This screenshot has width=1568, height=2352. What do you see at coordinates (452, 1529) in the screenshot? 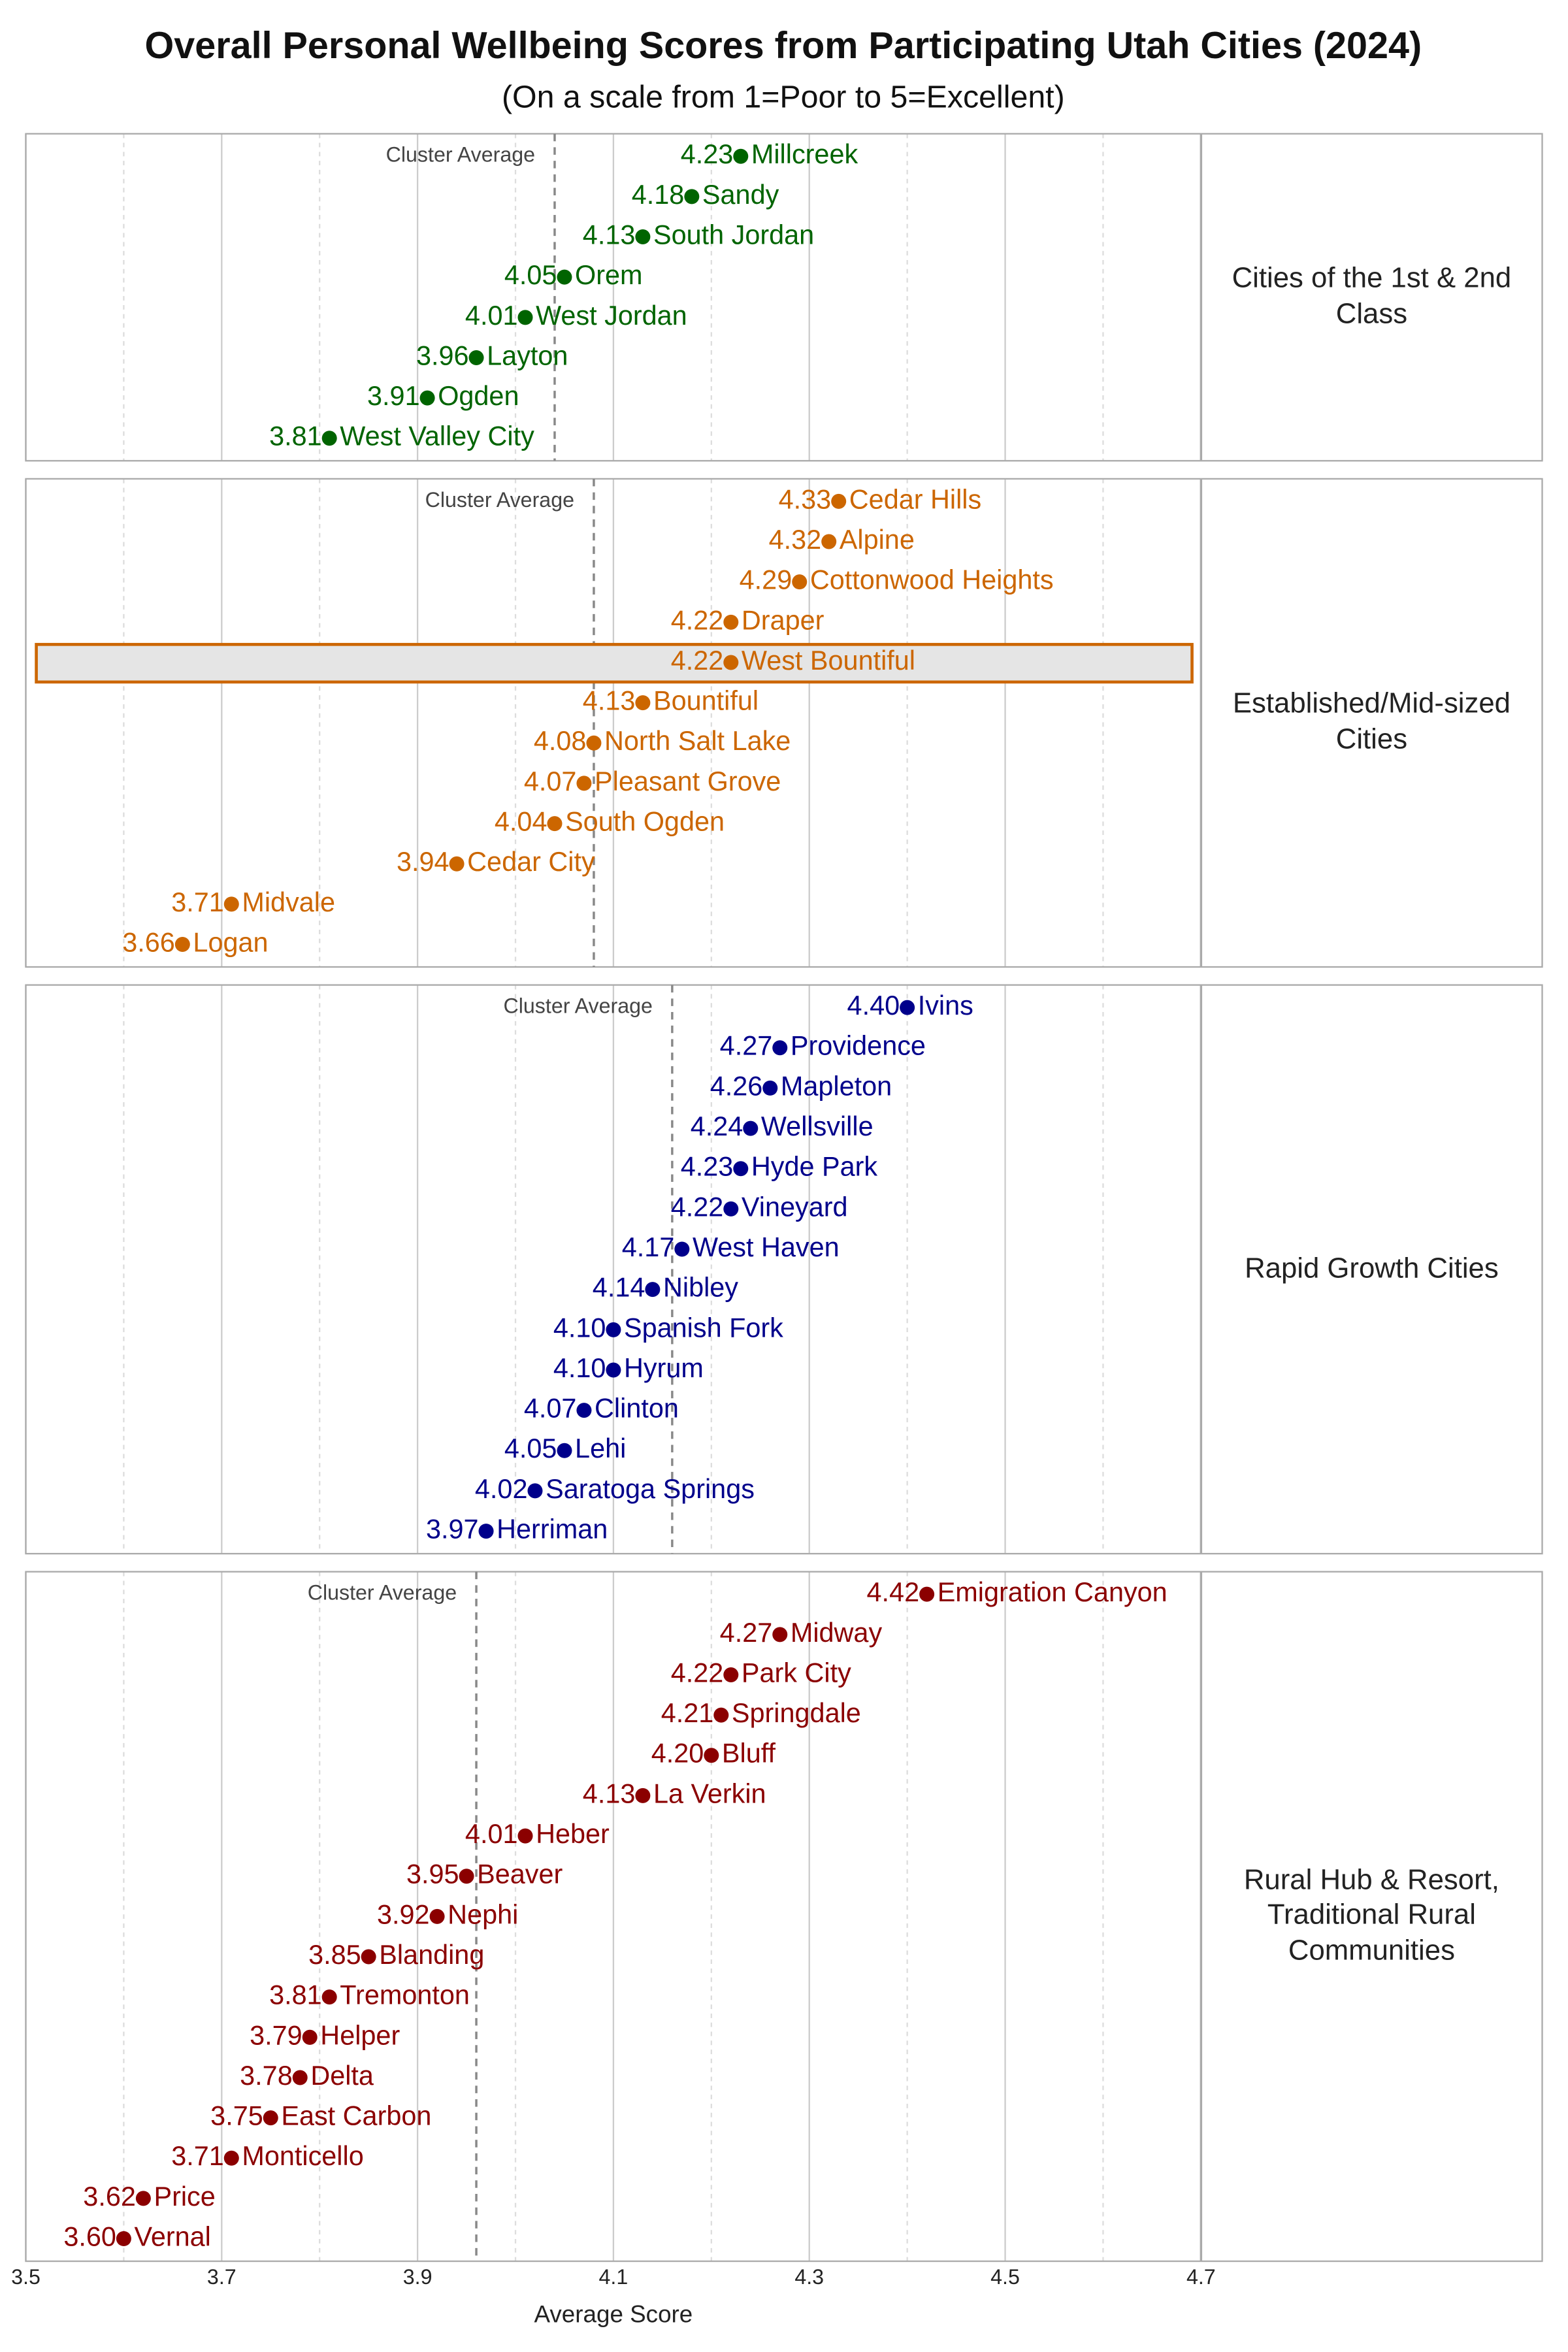
I see `value-label: 3.97` at bounding box center [452, 1529].